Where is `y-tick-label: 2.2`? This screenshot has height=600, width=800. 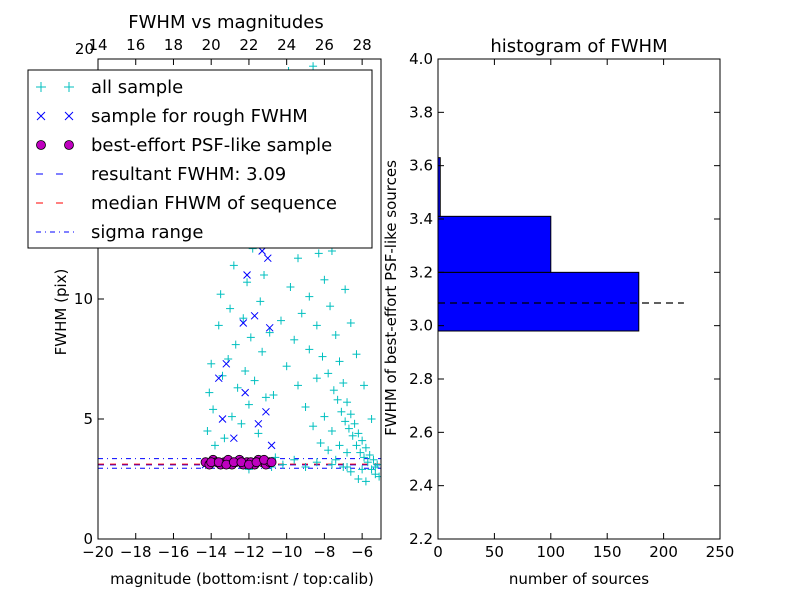
y-tick-label: 2.2 is located at coordinates (421, 539).